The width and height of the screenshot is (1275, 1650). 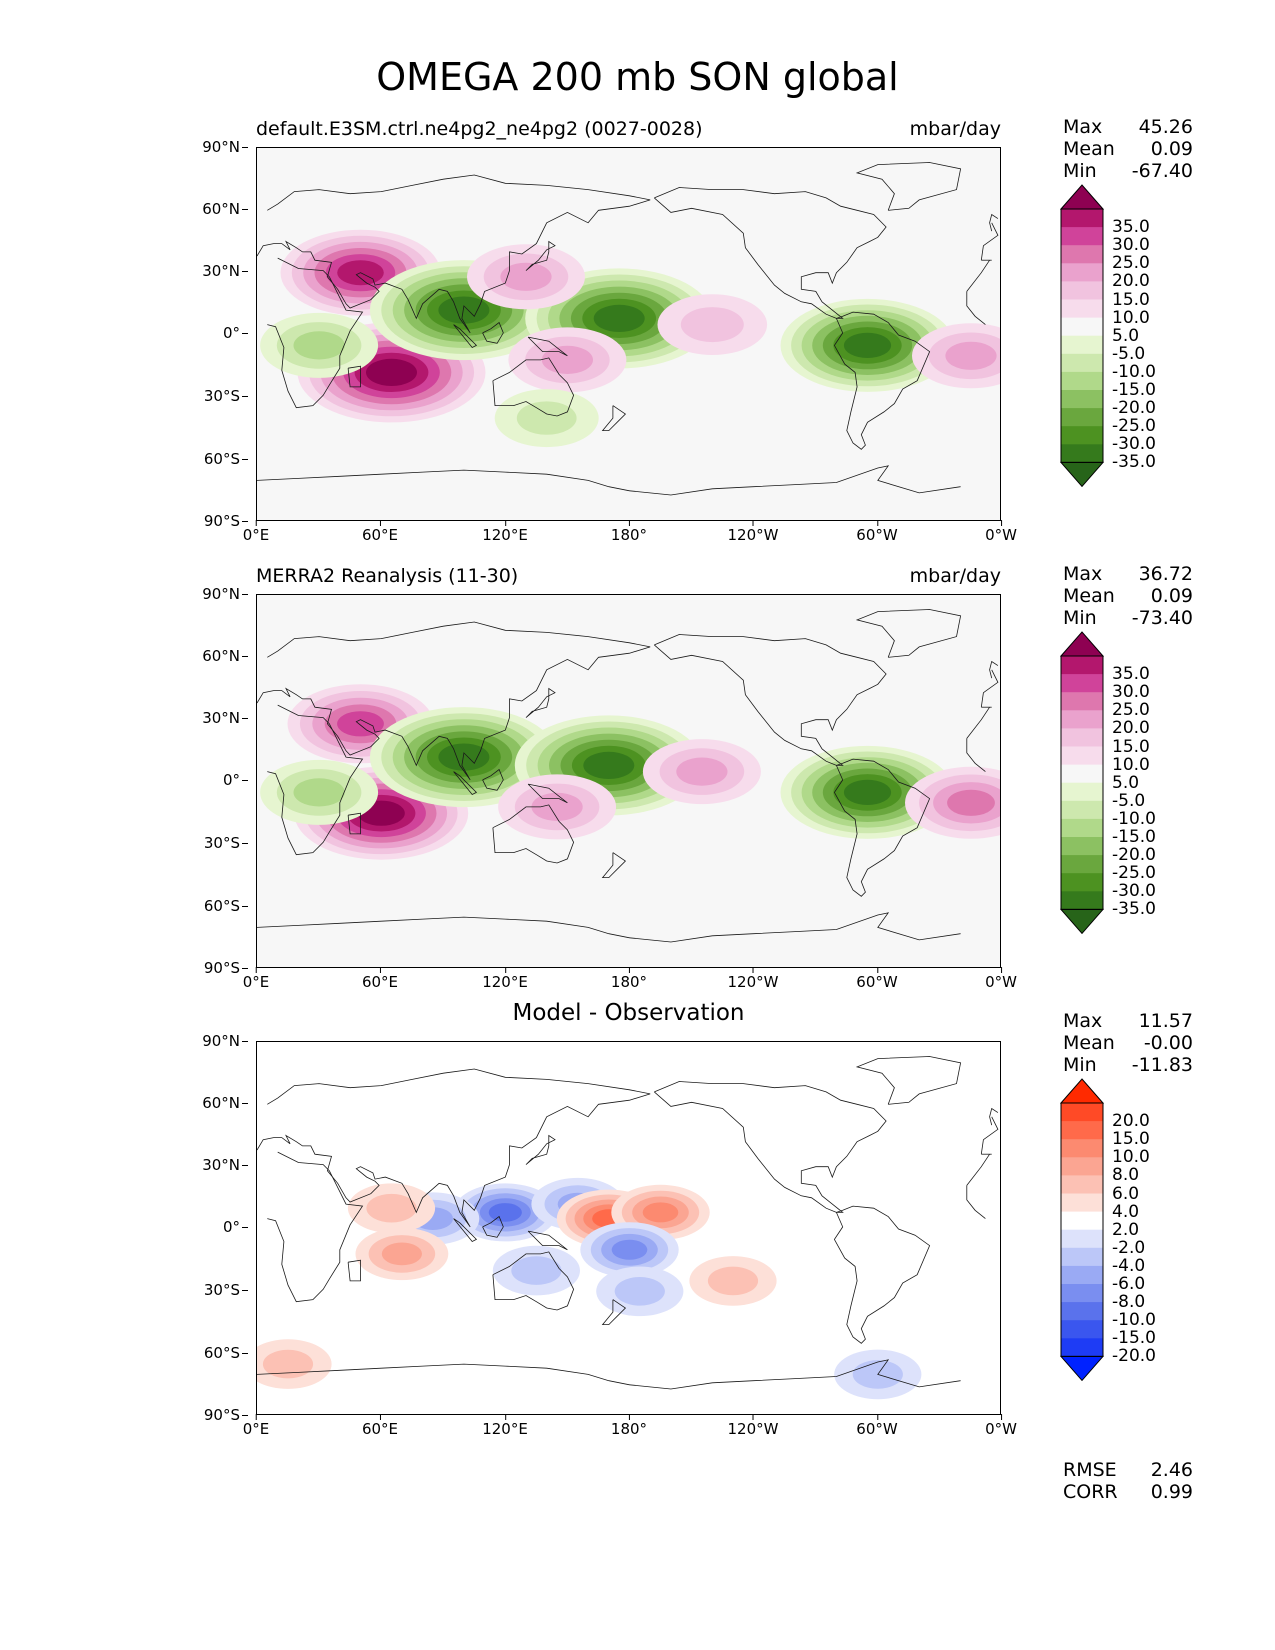 I want to click on map-svg, so click(x=628, y=1228).